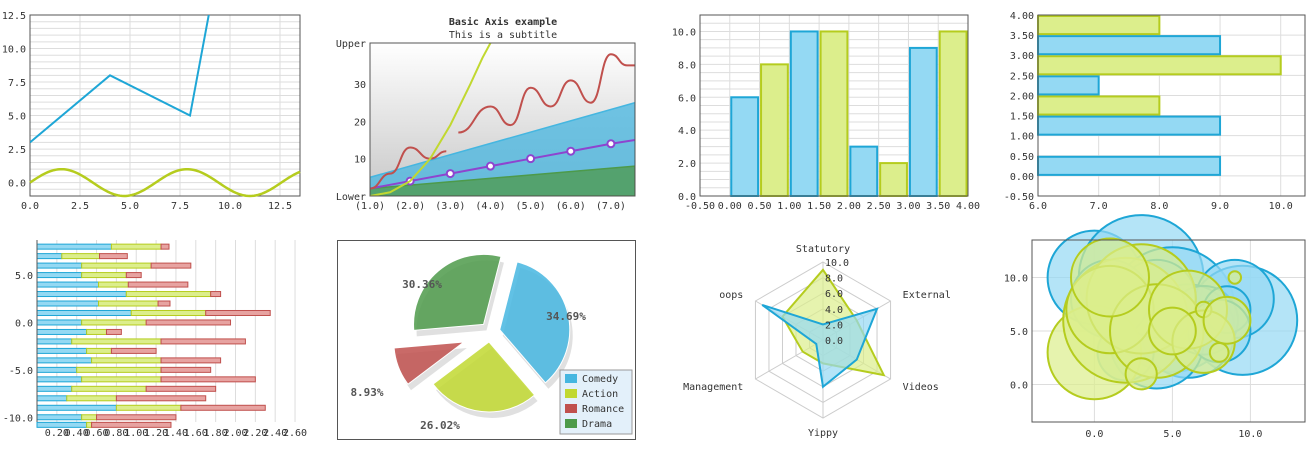 The image size is (1313, 453). What do you see at coordinates (760, 206) in the screenshot?
I see `x-tick-label: 0.50` at bounding box center [760, 206].